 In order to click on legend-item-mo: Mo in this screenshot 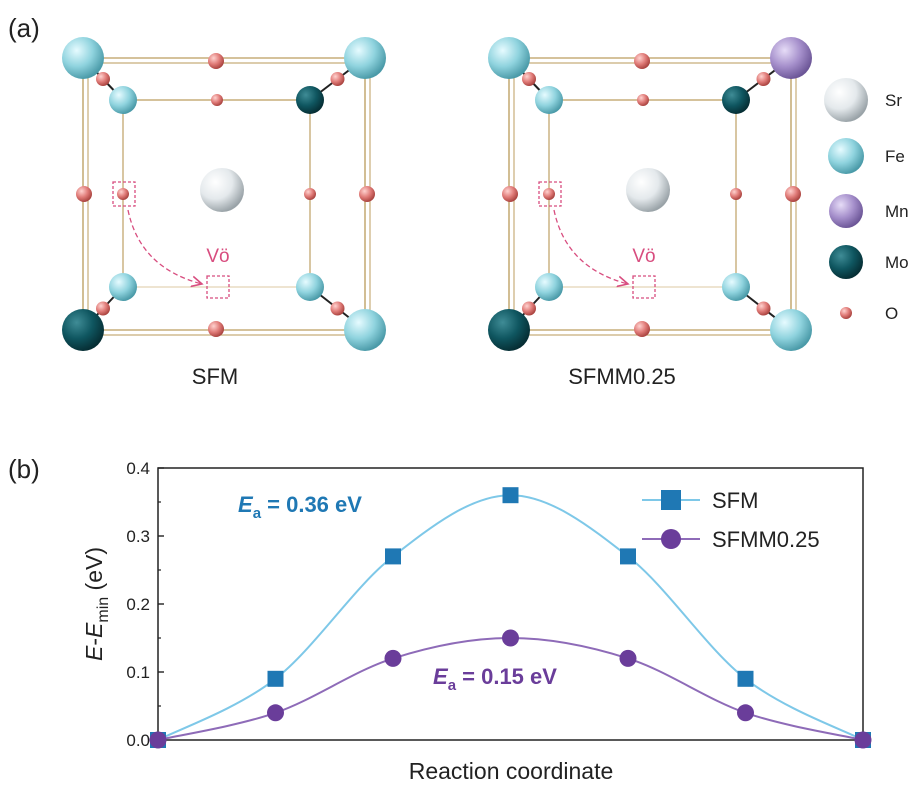, I will do `click(869, 262)`.